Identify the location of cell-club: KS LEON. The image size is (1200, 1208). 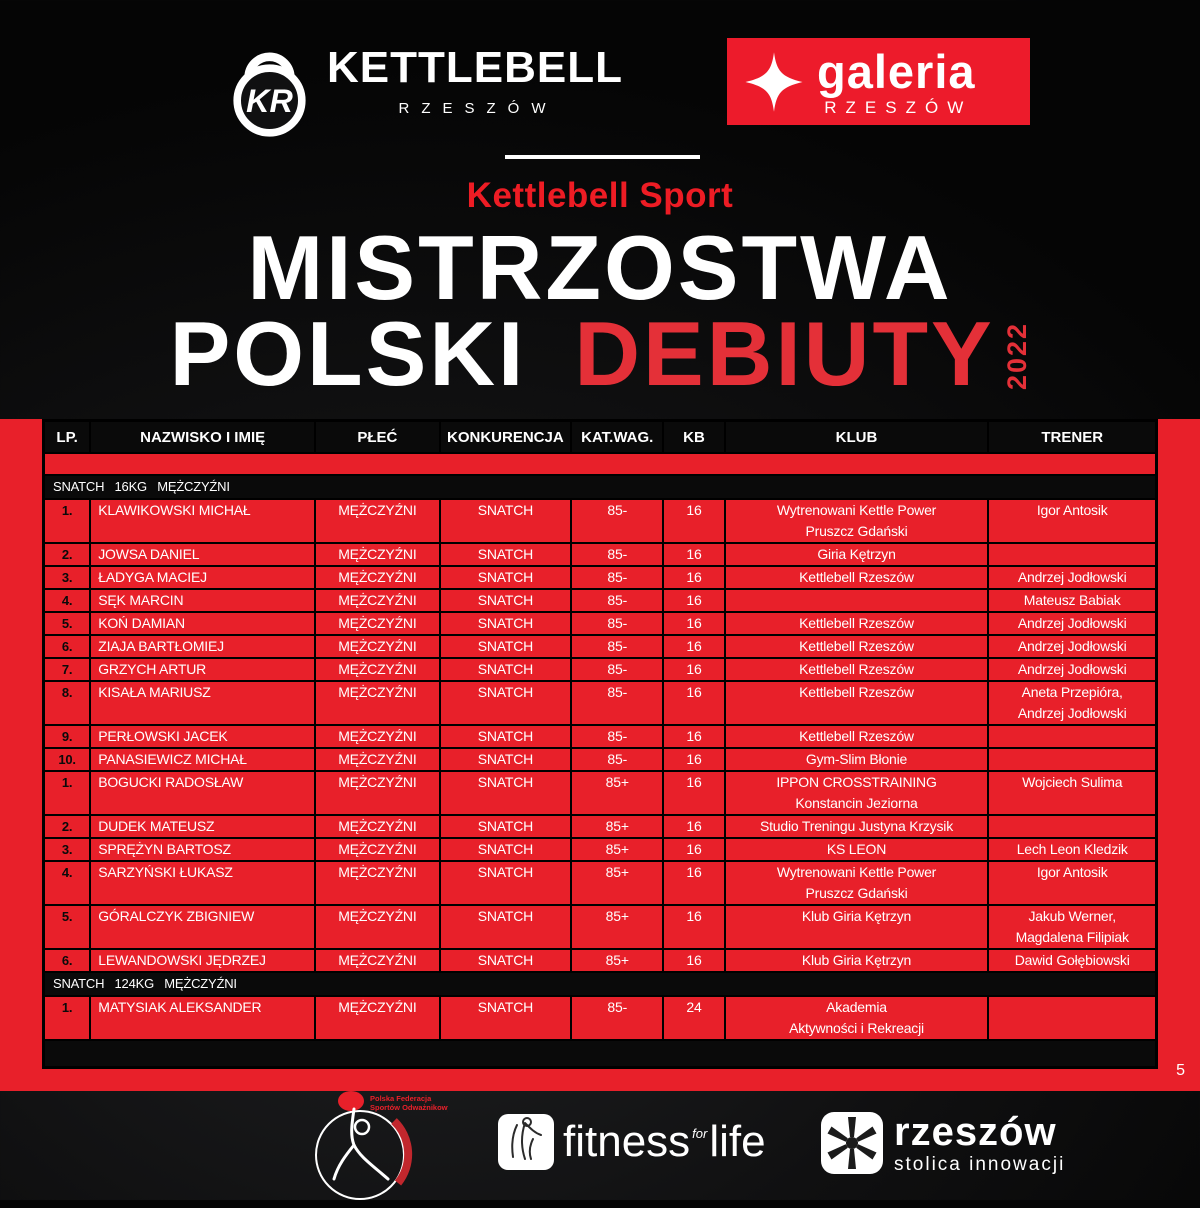
(856, 849).